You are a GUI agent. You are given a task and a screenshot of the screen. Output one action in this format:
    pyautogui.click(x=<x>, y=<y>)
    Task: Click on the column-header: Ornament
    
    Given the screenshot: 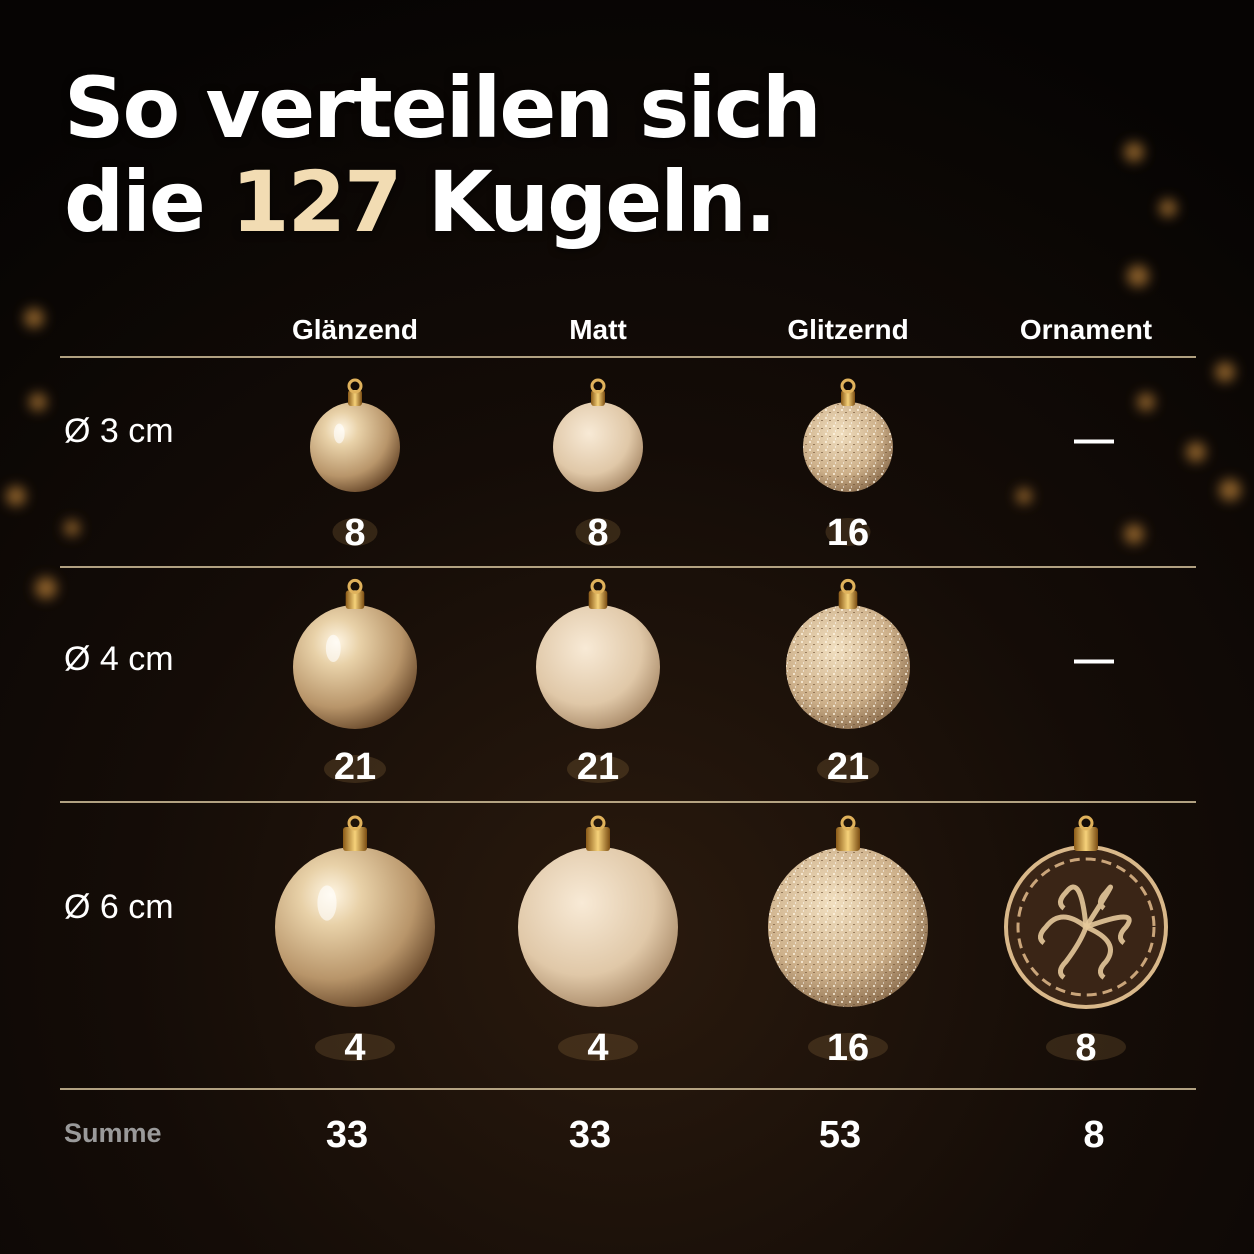 What is the action you would take?
    pyautogui.click(x=1086, y=329)
    